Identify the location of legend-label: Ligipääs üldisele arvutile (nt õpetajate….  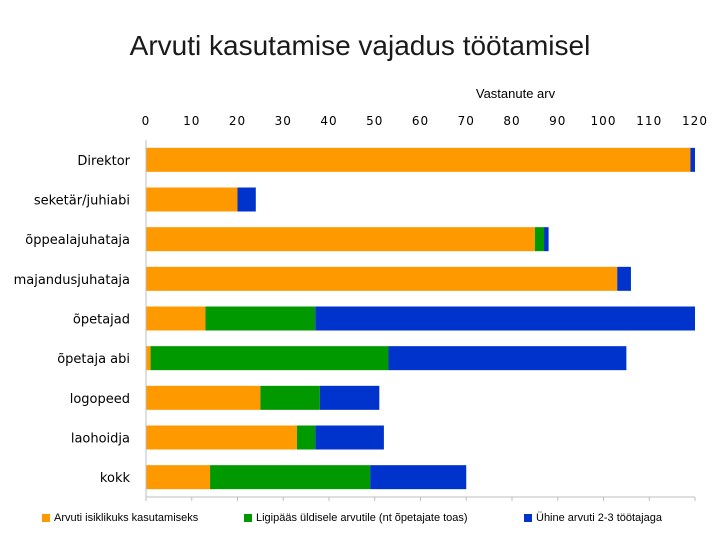
(362, 518).